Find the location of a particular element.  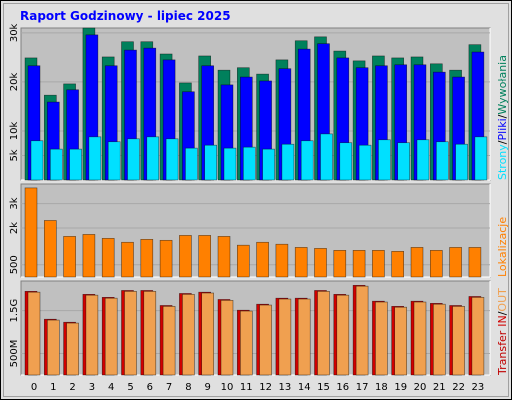

x-tick-label: 23 is located at coordinates (478, 387).